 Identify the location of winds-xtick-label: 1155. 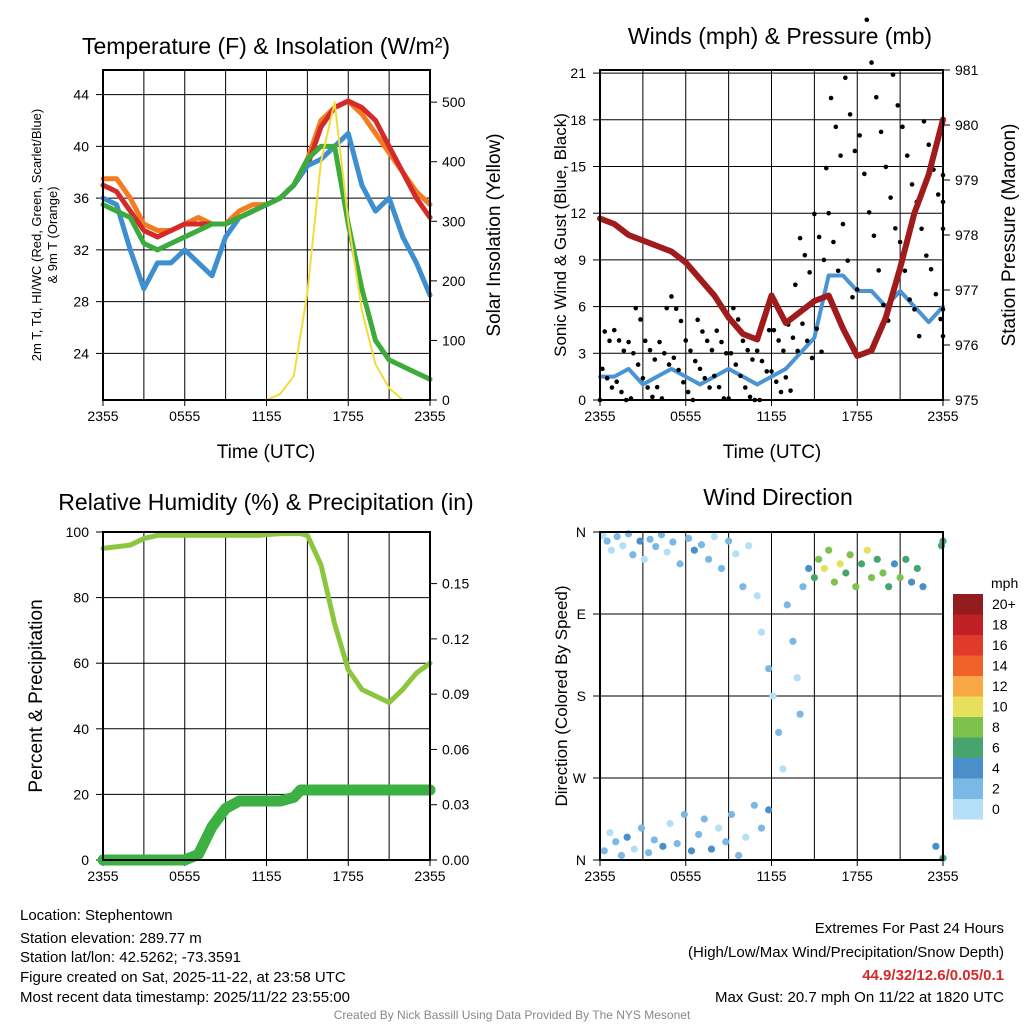
(771, 416).